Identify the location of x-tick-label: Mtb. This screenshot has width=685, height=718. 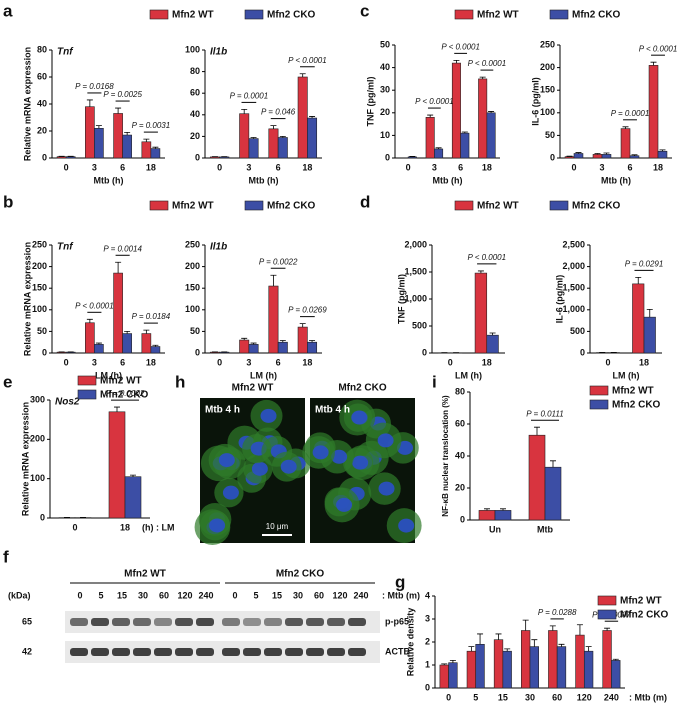
(545, 529).